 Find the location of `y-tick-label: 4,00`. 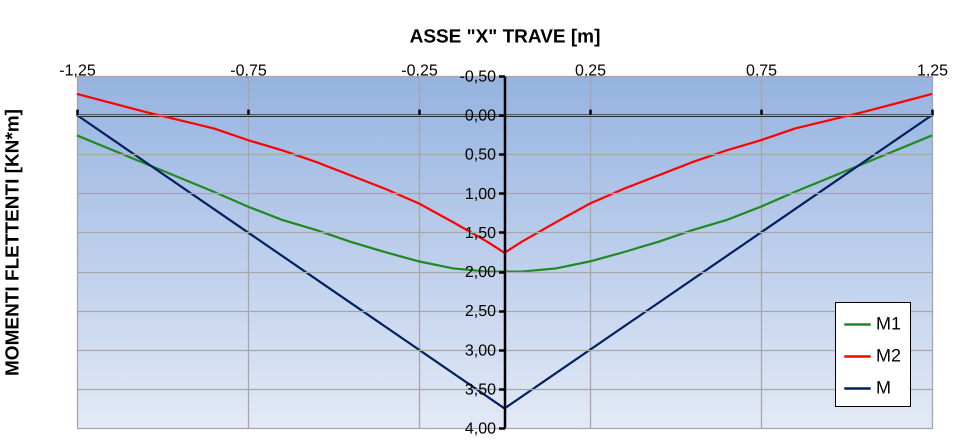

y-tick-label: 4,00 is located at coordinates (480, 429).